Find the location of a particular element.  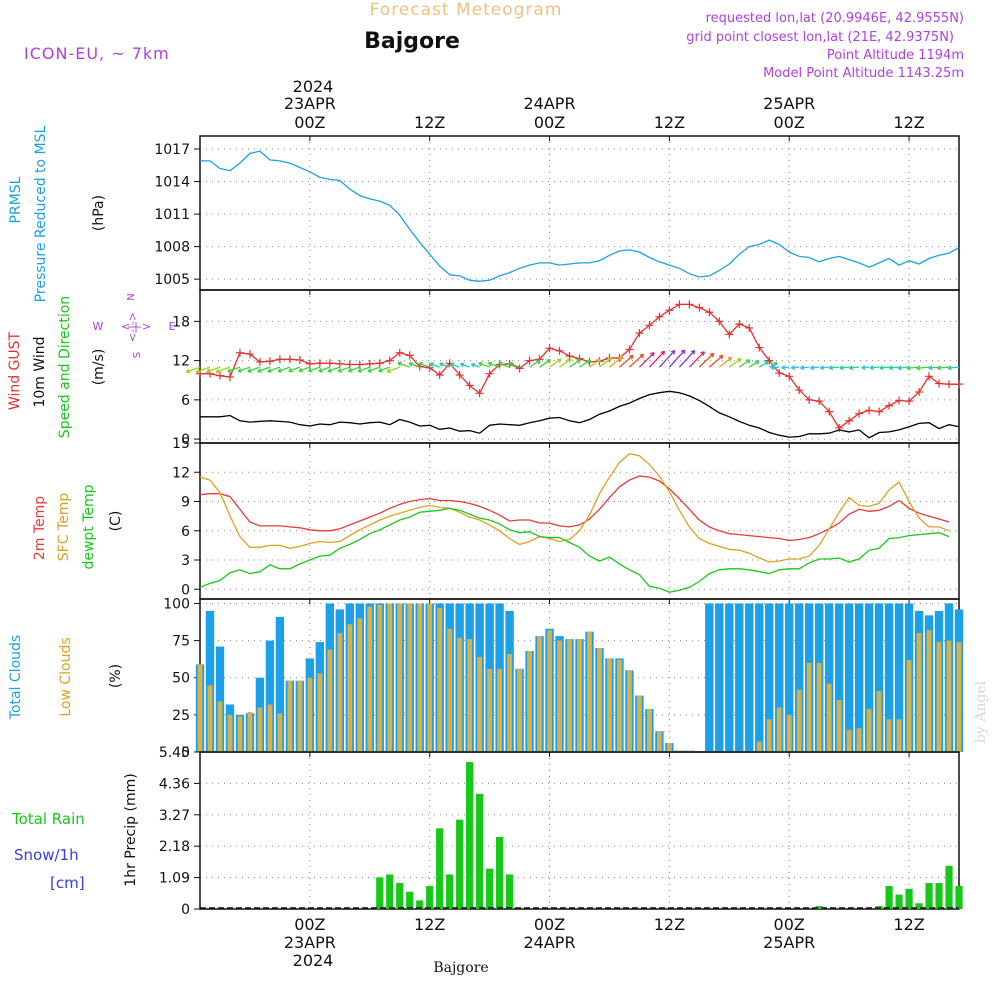

temperature-frame is located at coordinates (579, 521).